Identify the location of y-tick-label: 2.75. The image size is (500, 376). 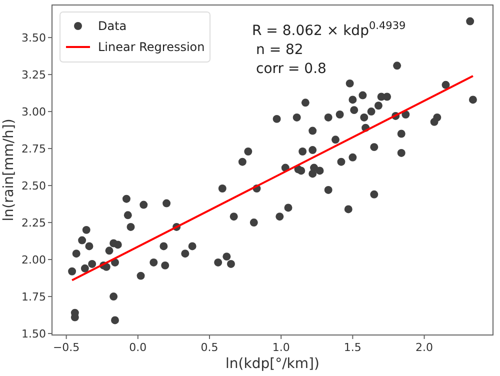
(34, 149).